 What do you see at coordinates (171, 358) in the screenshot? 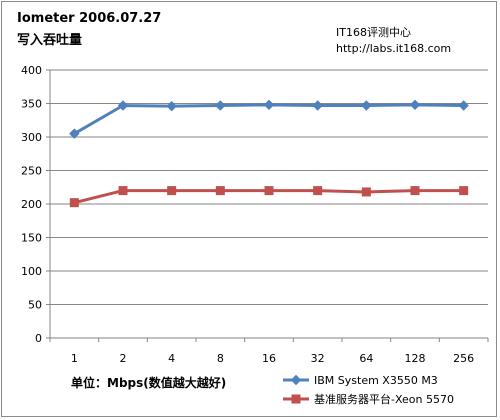
I see `x-tick-label: 4` at bounding box center [171, 358].